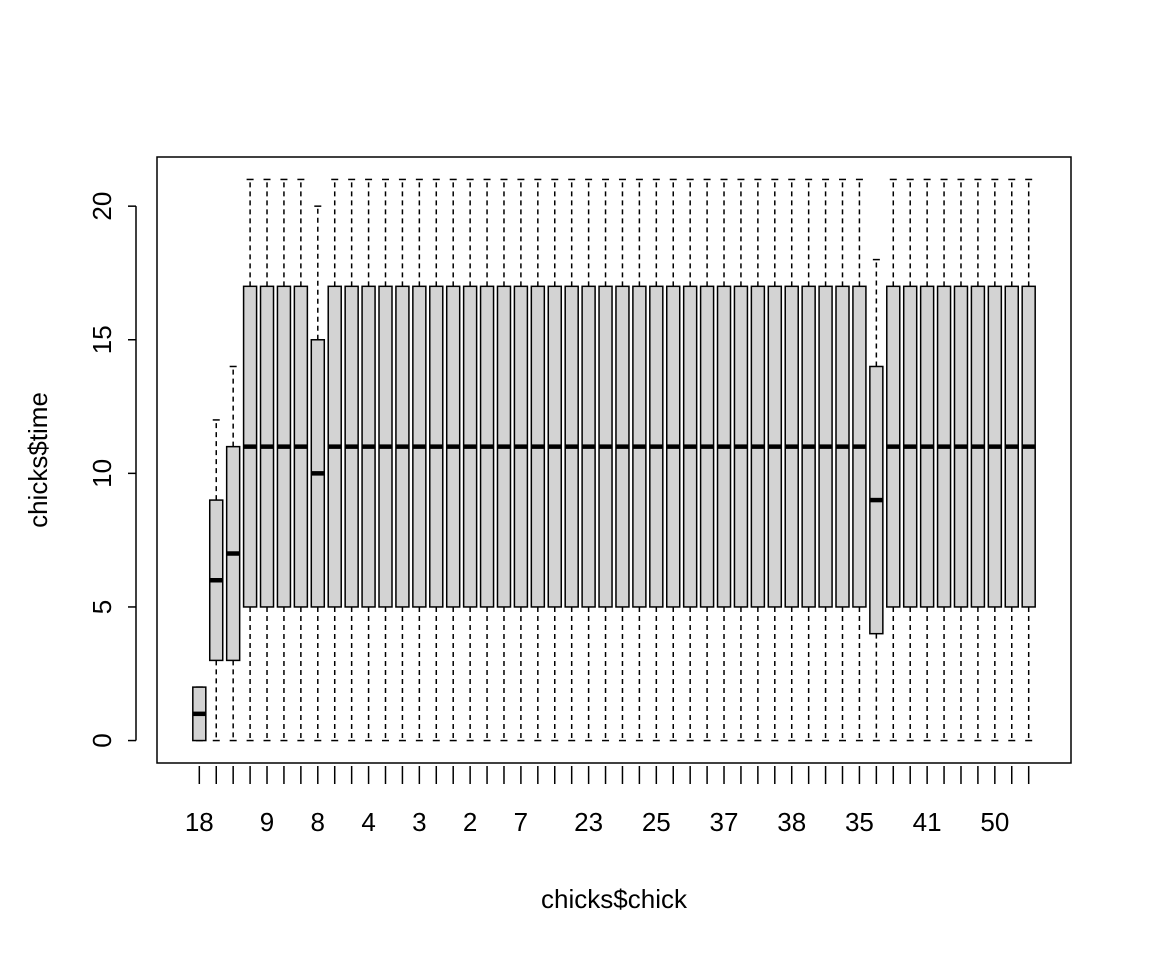 The image size is (1152, 965). I want to click on y-tick-label: 15, so click(102, 339).